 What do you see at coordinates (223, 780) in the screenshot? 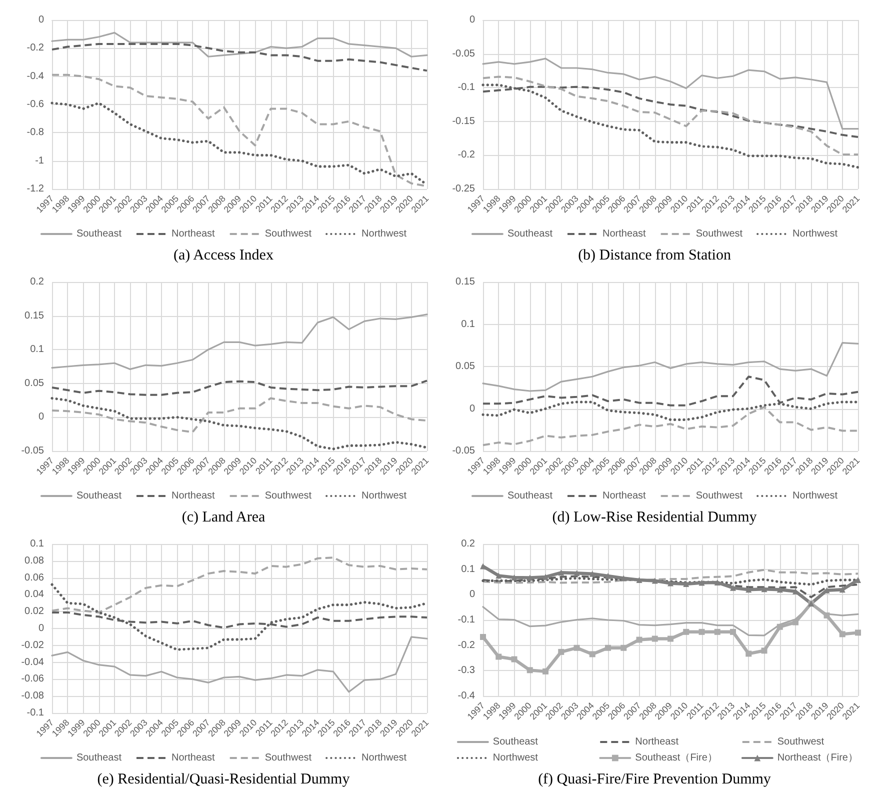
I see `text: (e) Residential/Quasi-Residential Dummy` at bounding box center [223, 780].